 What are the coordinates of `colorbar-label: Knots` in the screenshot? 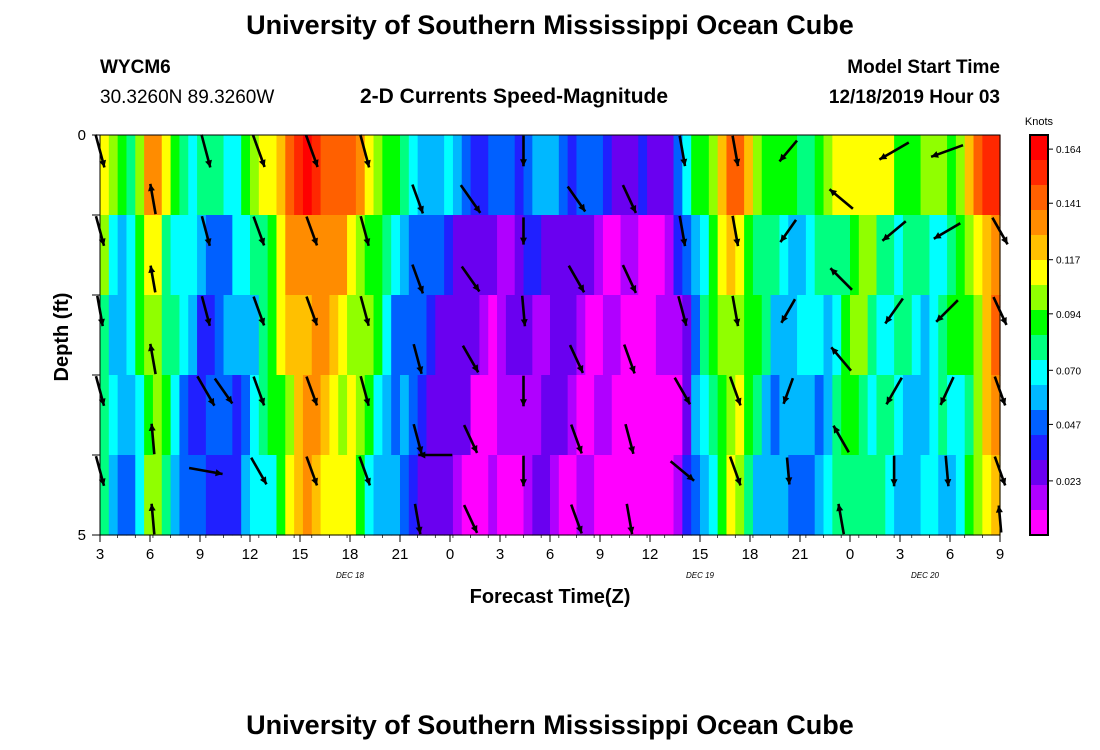 It's located at (1039, 122).